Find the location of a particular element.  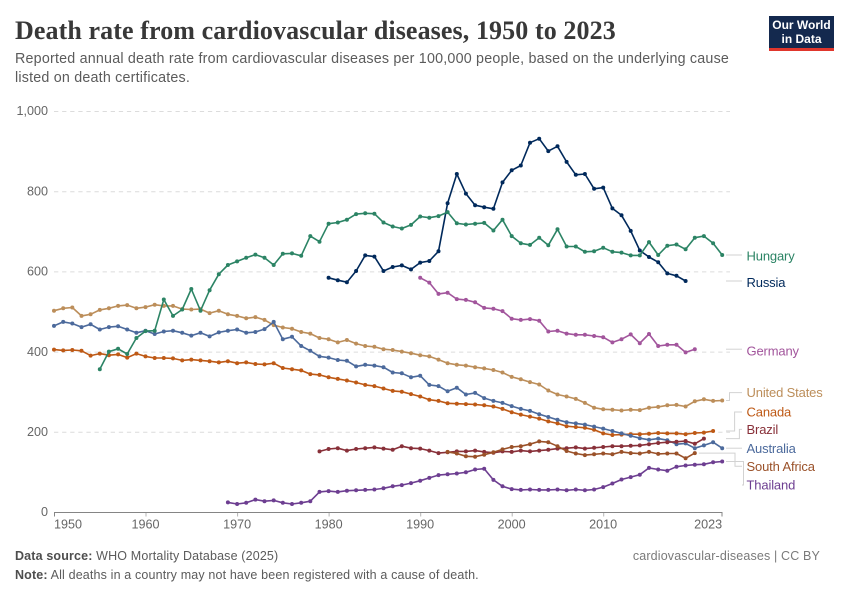

svg-text: 200 is located at coordinates (37, 432).